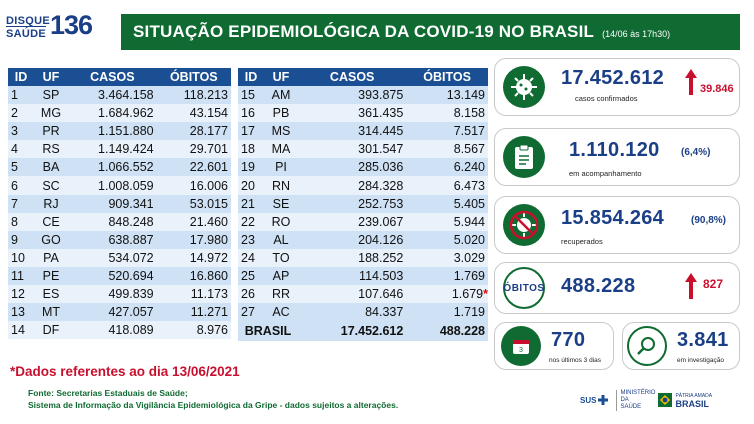 Image resolution: width=754 pixels, height=424 pixels. I want to click on table-row: 15 AM 393.875 13.149, so click(363, 95).